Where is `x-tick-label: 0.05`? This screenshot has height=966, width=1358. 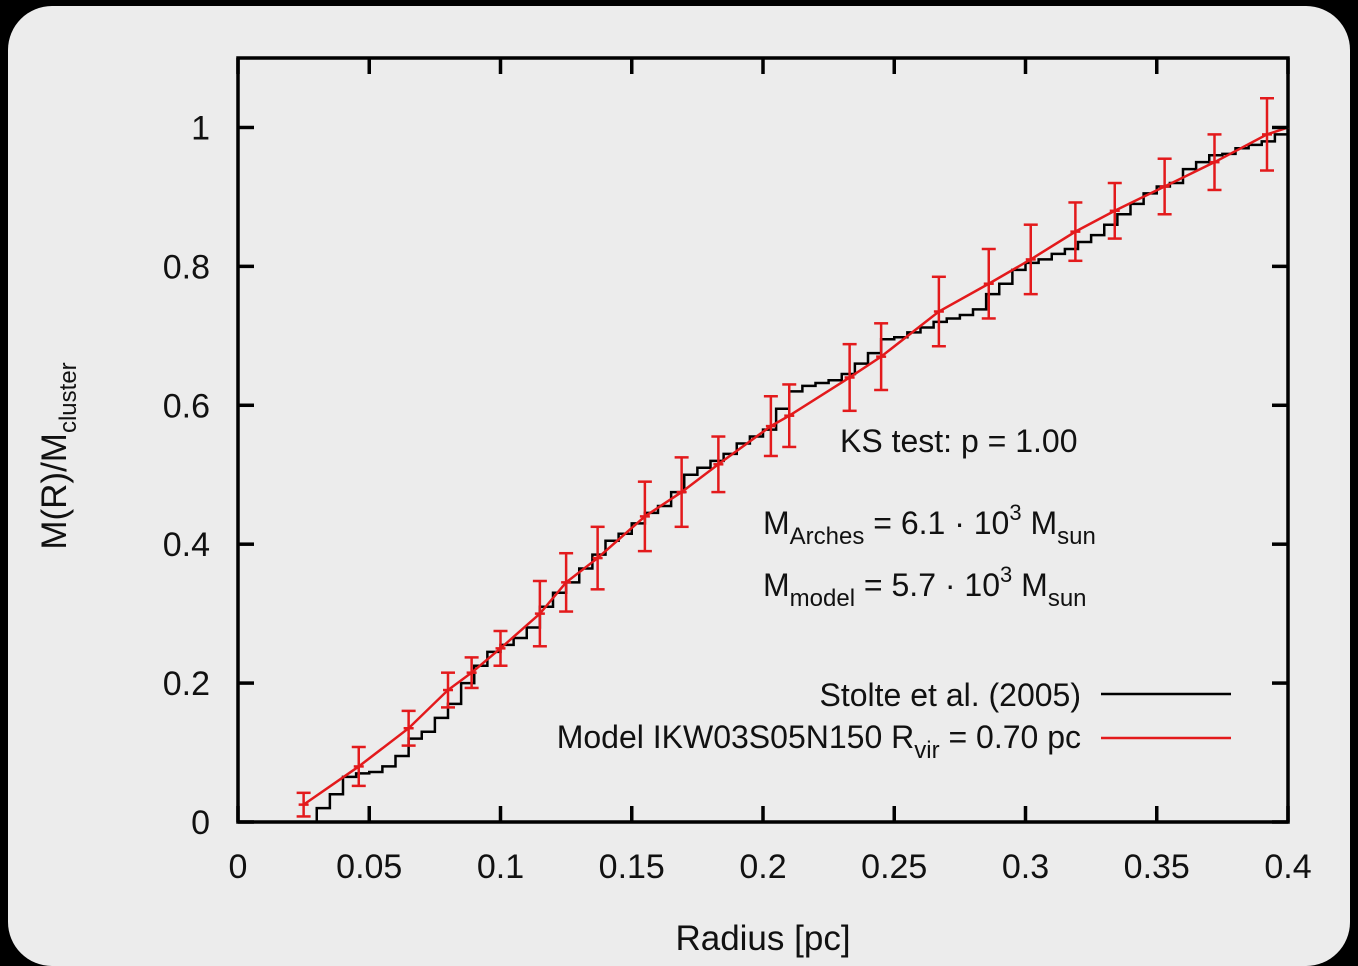
x-tick-label: 0.05 is located at coordinates (369, 867).